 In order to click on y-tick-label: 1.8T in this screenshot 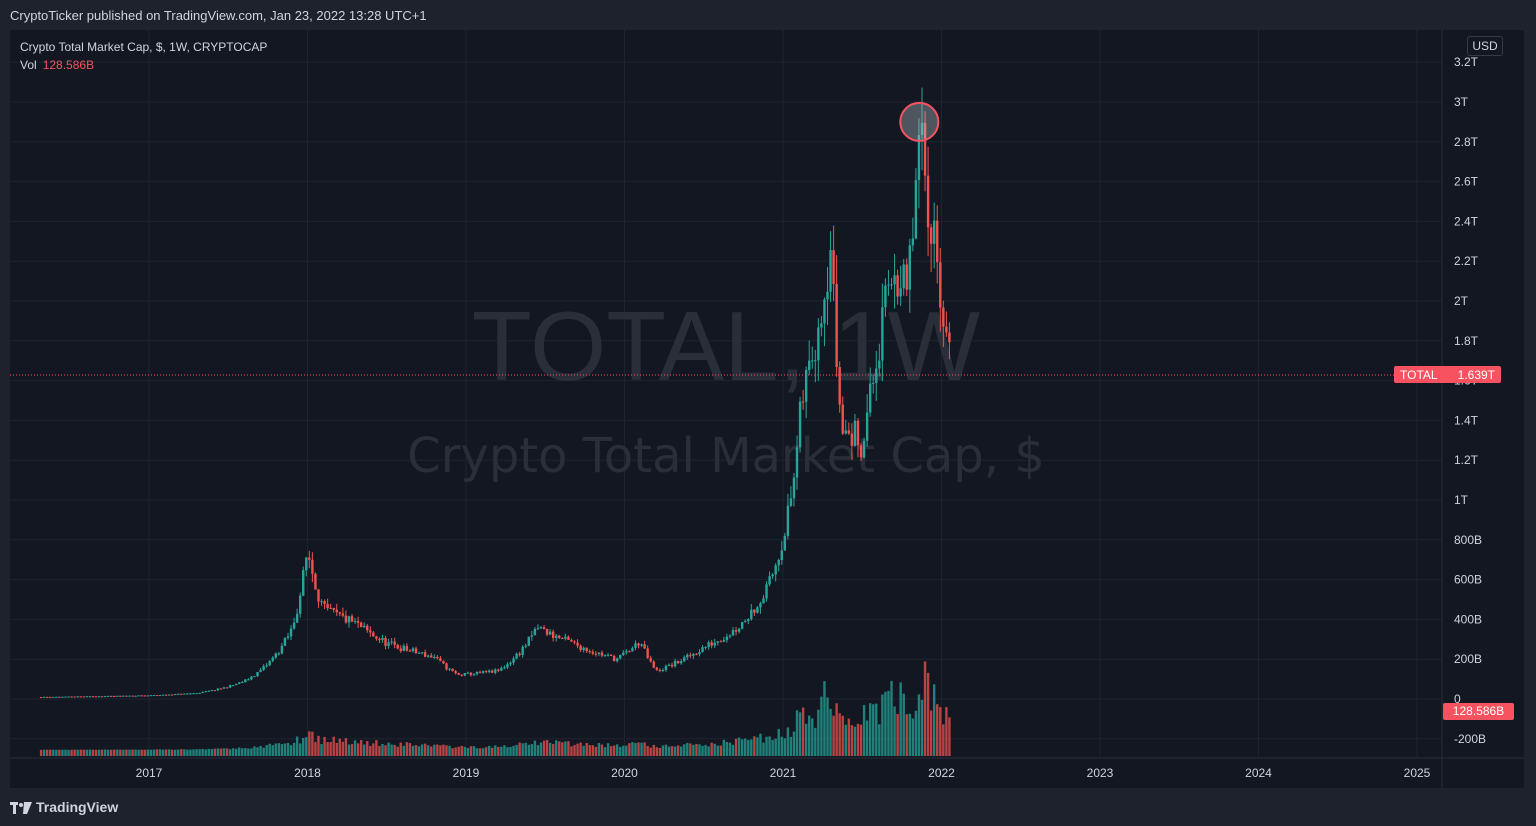, I will do `click(1466, 341)`.